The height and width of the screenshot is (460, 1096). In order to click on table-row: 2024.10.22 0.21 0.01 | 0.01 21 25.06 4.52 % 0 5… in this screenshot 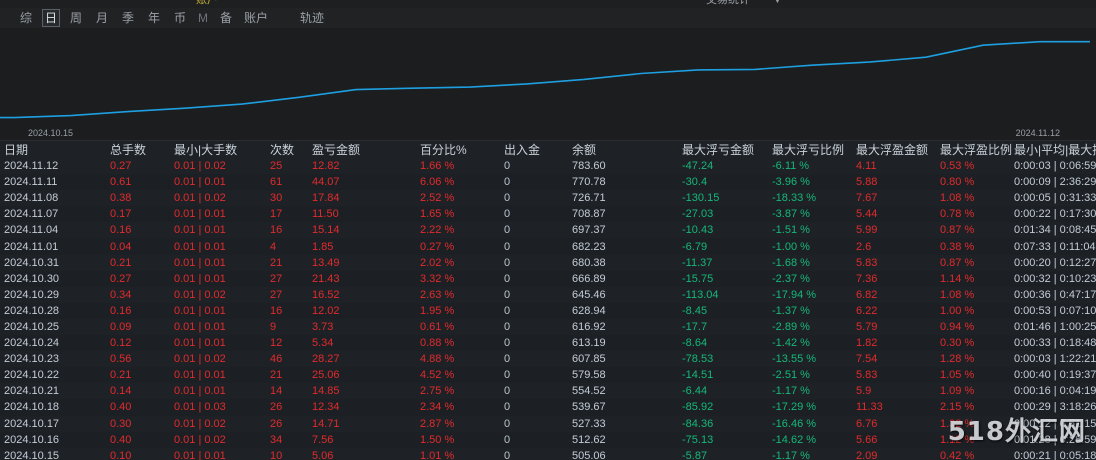, I will do `click(548, 375)`.